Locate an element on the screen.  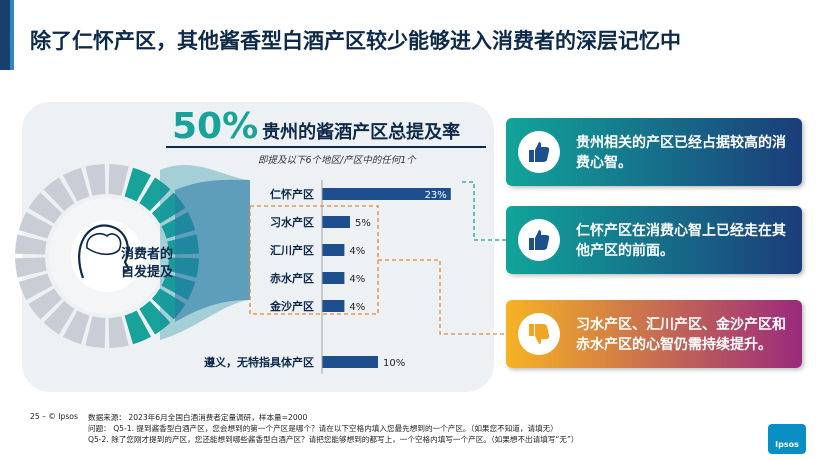
insight-text-2: 仁怀产区在消费心智上已经走在其他产区的前面。 is located at coordinates (681, 241).